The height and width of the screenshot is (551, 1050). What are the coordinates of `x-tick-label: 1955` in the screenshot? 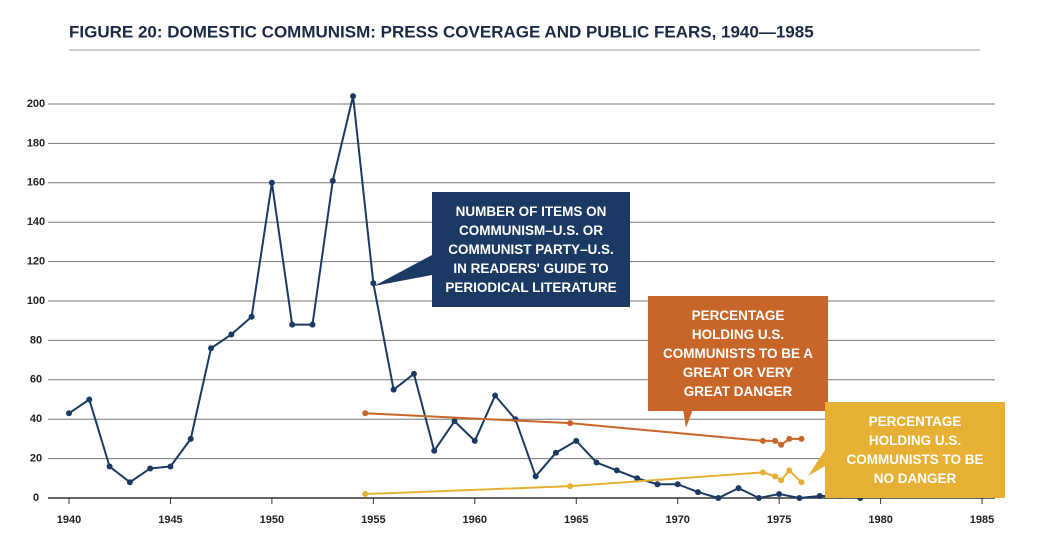 It's located at (373, 520).